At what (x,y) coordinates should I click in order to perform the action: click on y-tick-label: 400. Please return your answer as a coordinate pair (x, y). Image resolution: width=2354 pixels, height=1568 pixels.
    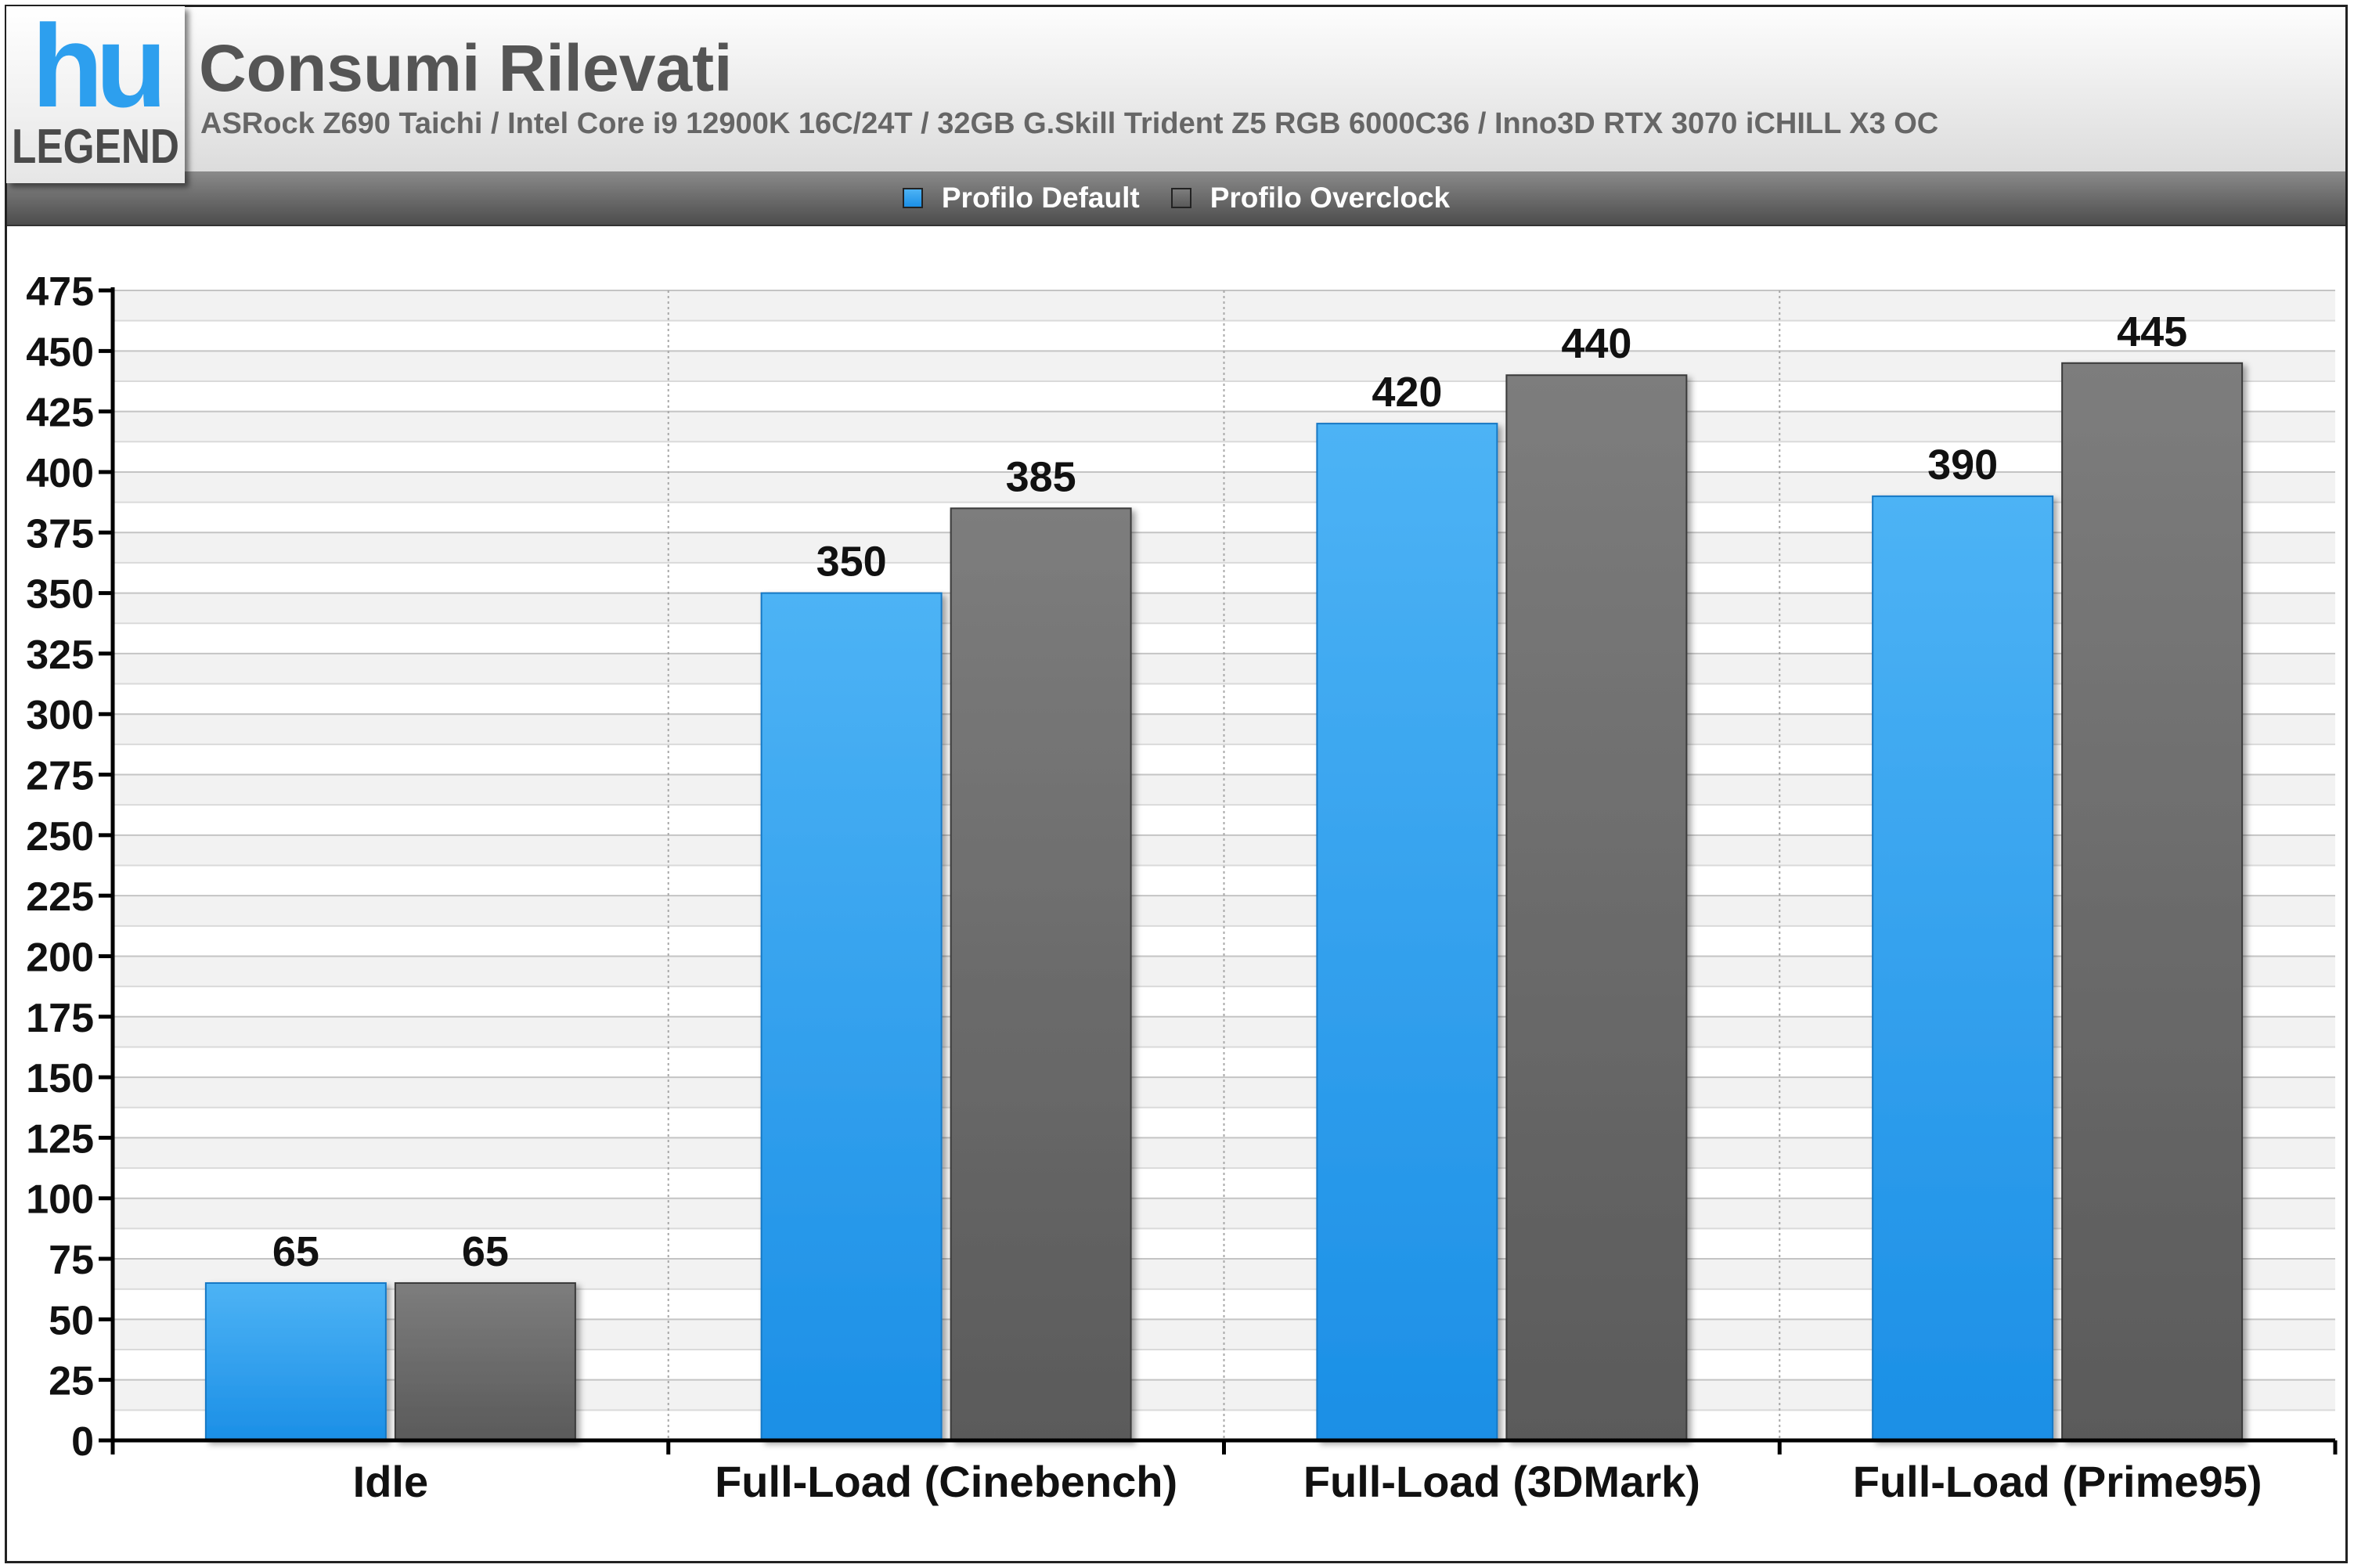
    Looking at the image, I should click on (60, 473).